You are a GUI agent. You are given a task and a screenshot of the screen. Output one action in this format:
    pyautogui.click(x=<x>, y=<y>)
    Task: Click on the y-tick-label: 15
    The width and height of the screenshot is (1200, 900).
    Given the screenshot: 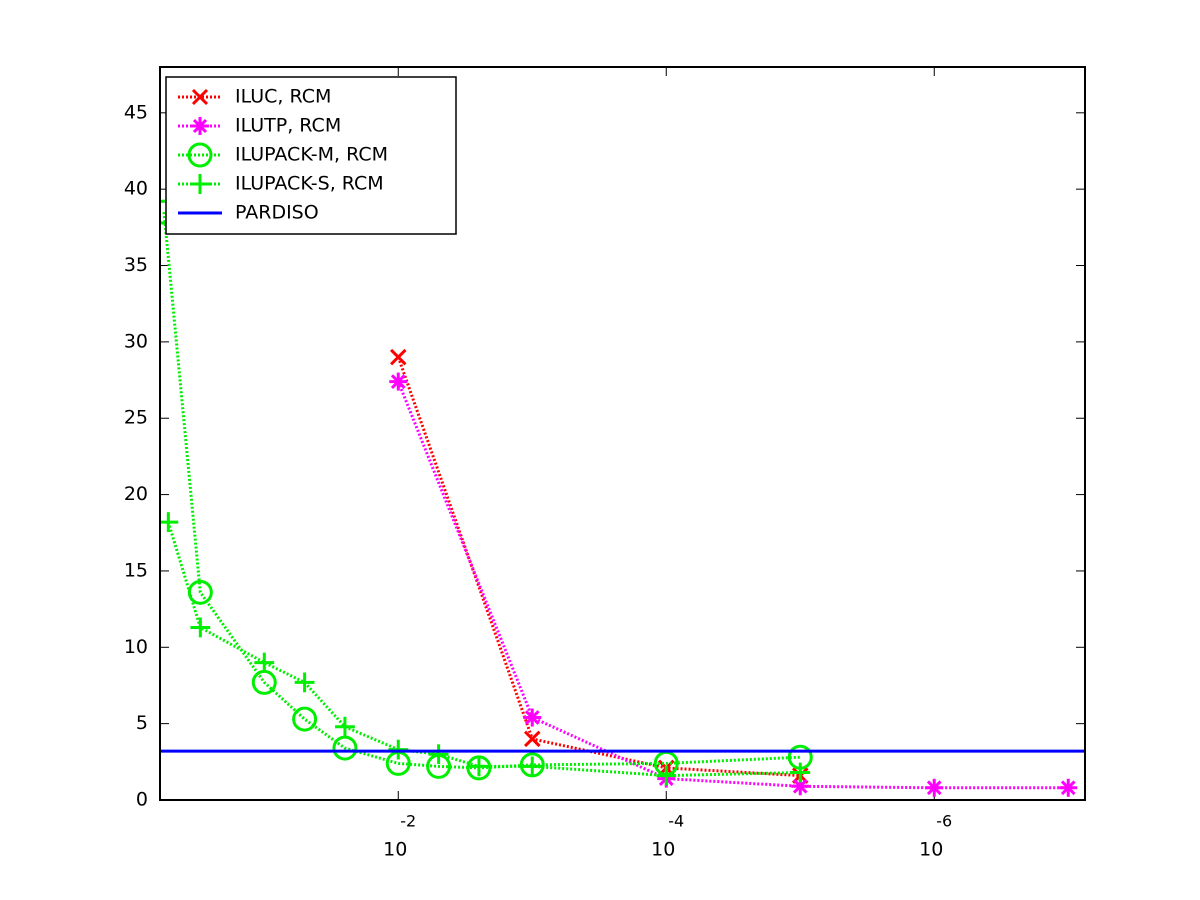 What is the action you would take?
    pyautogui.click(x=136, y=570)
    